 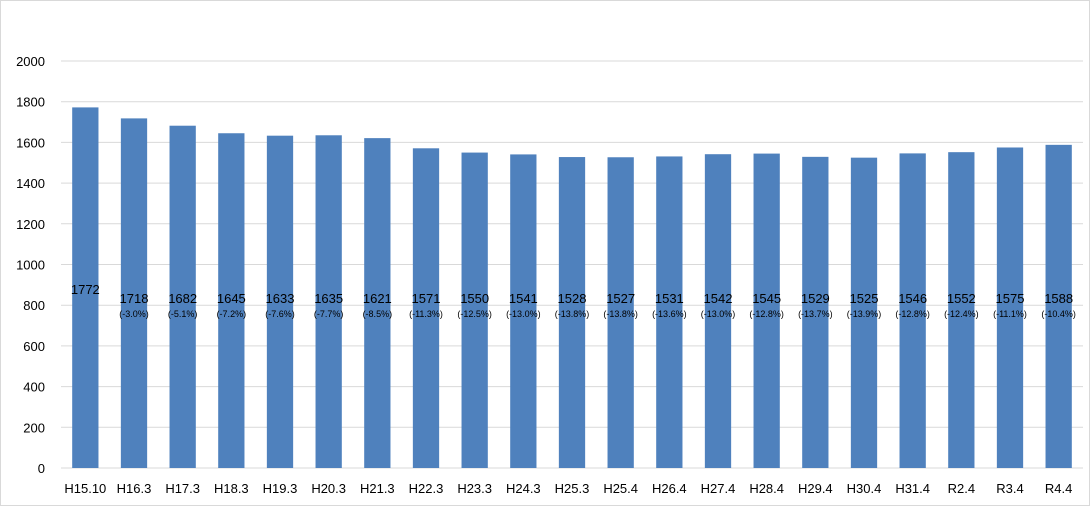 I want to click on value-label: 1531, so click(x=669, y=298).